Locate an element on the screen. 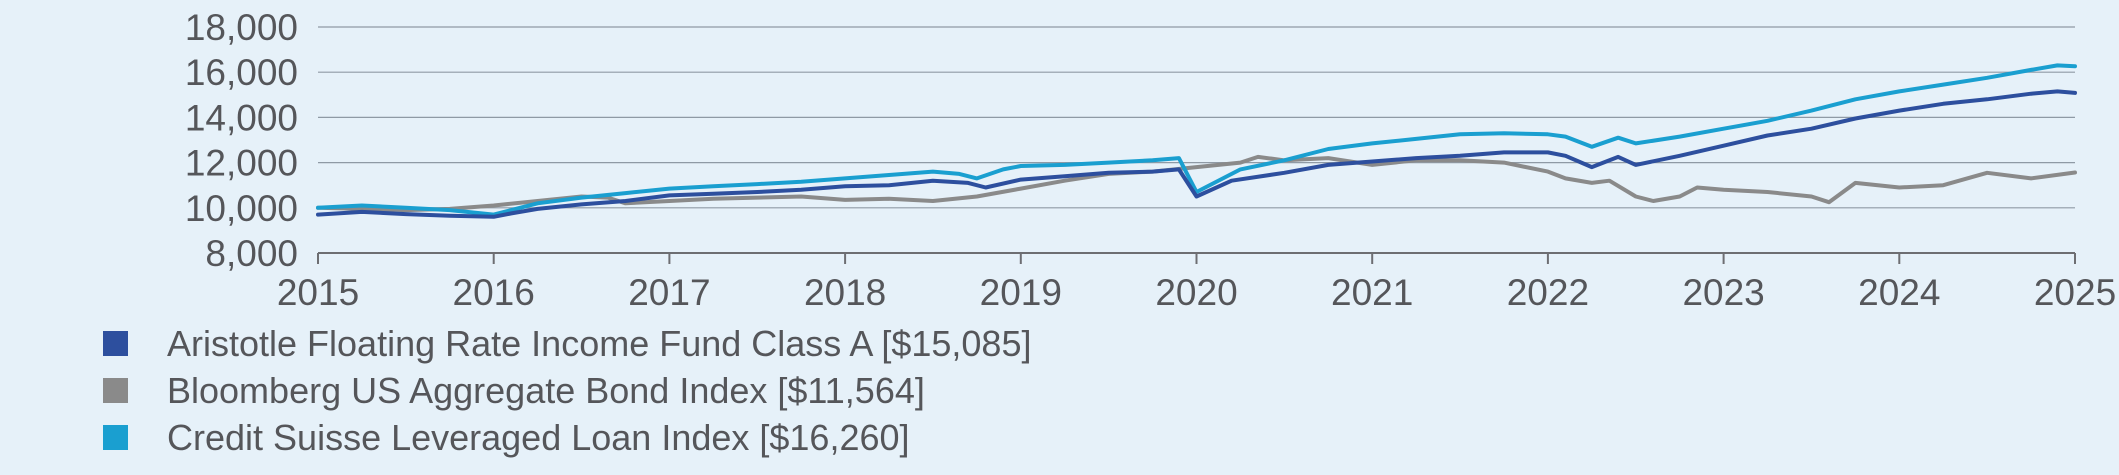 The width and height of the screenshot is (2119, 475). x-tick-label: 2018 is located at coordinates (845, 292).